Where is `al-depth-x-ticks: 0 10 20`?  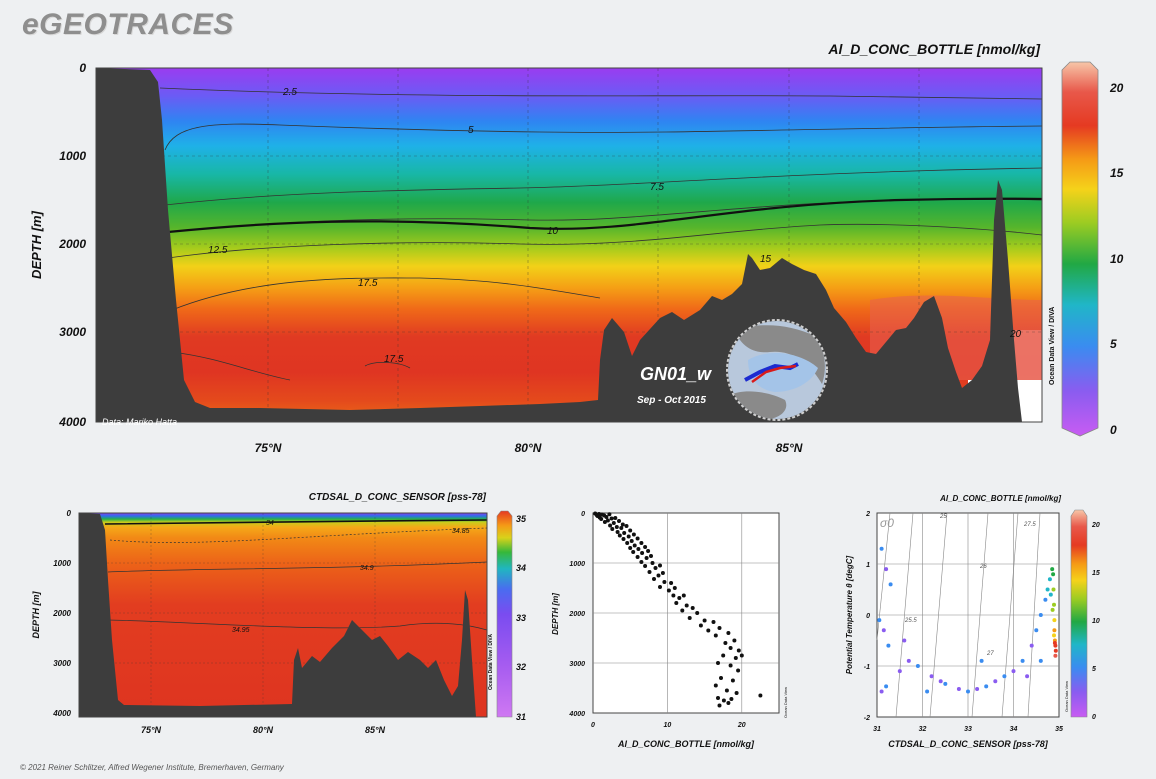 al-depth-x-ticks: 0 10 20 is located at coordinates (668, 725).